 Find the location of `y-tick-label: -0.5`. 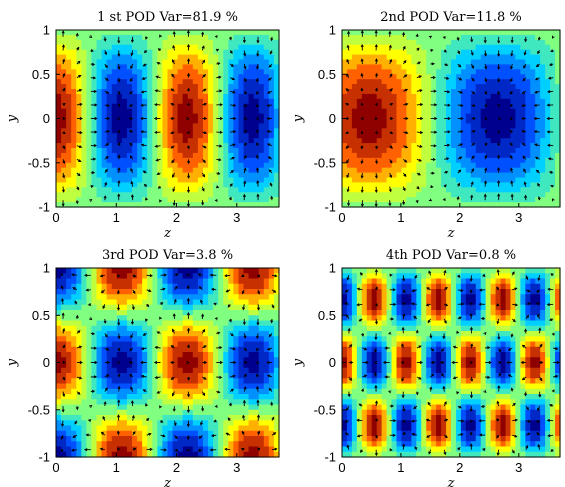

y-tick-label: -0.5 is located at coordinates (325, 162).